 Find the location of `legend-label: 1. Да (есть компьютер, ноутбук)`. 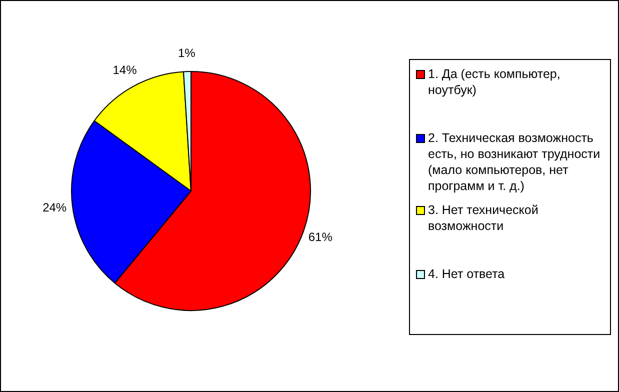

legend-label: 1. Да (есть компьютер, ноутбук) is located at coordinates (495, 82).